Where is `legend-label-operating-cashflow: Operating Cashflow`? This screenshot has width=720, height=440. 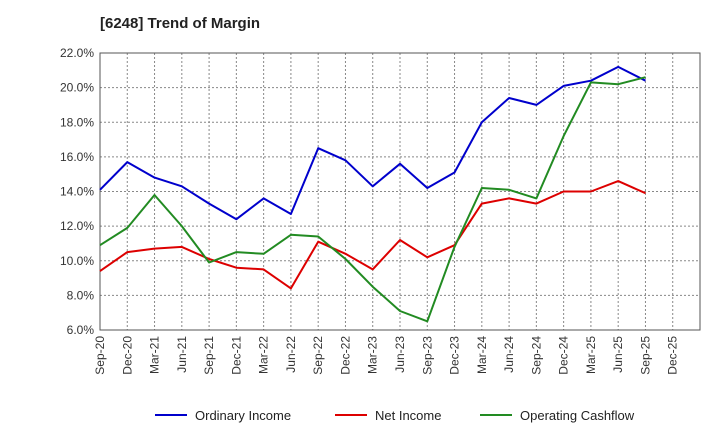
legend-label-operating-cashflow: Operating Cashflow is located at coordinates (577, 415).